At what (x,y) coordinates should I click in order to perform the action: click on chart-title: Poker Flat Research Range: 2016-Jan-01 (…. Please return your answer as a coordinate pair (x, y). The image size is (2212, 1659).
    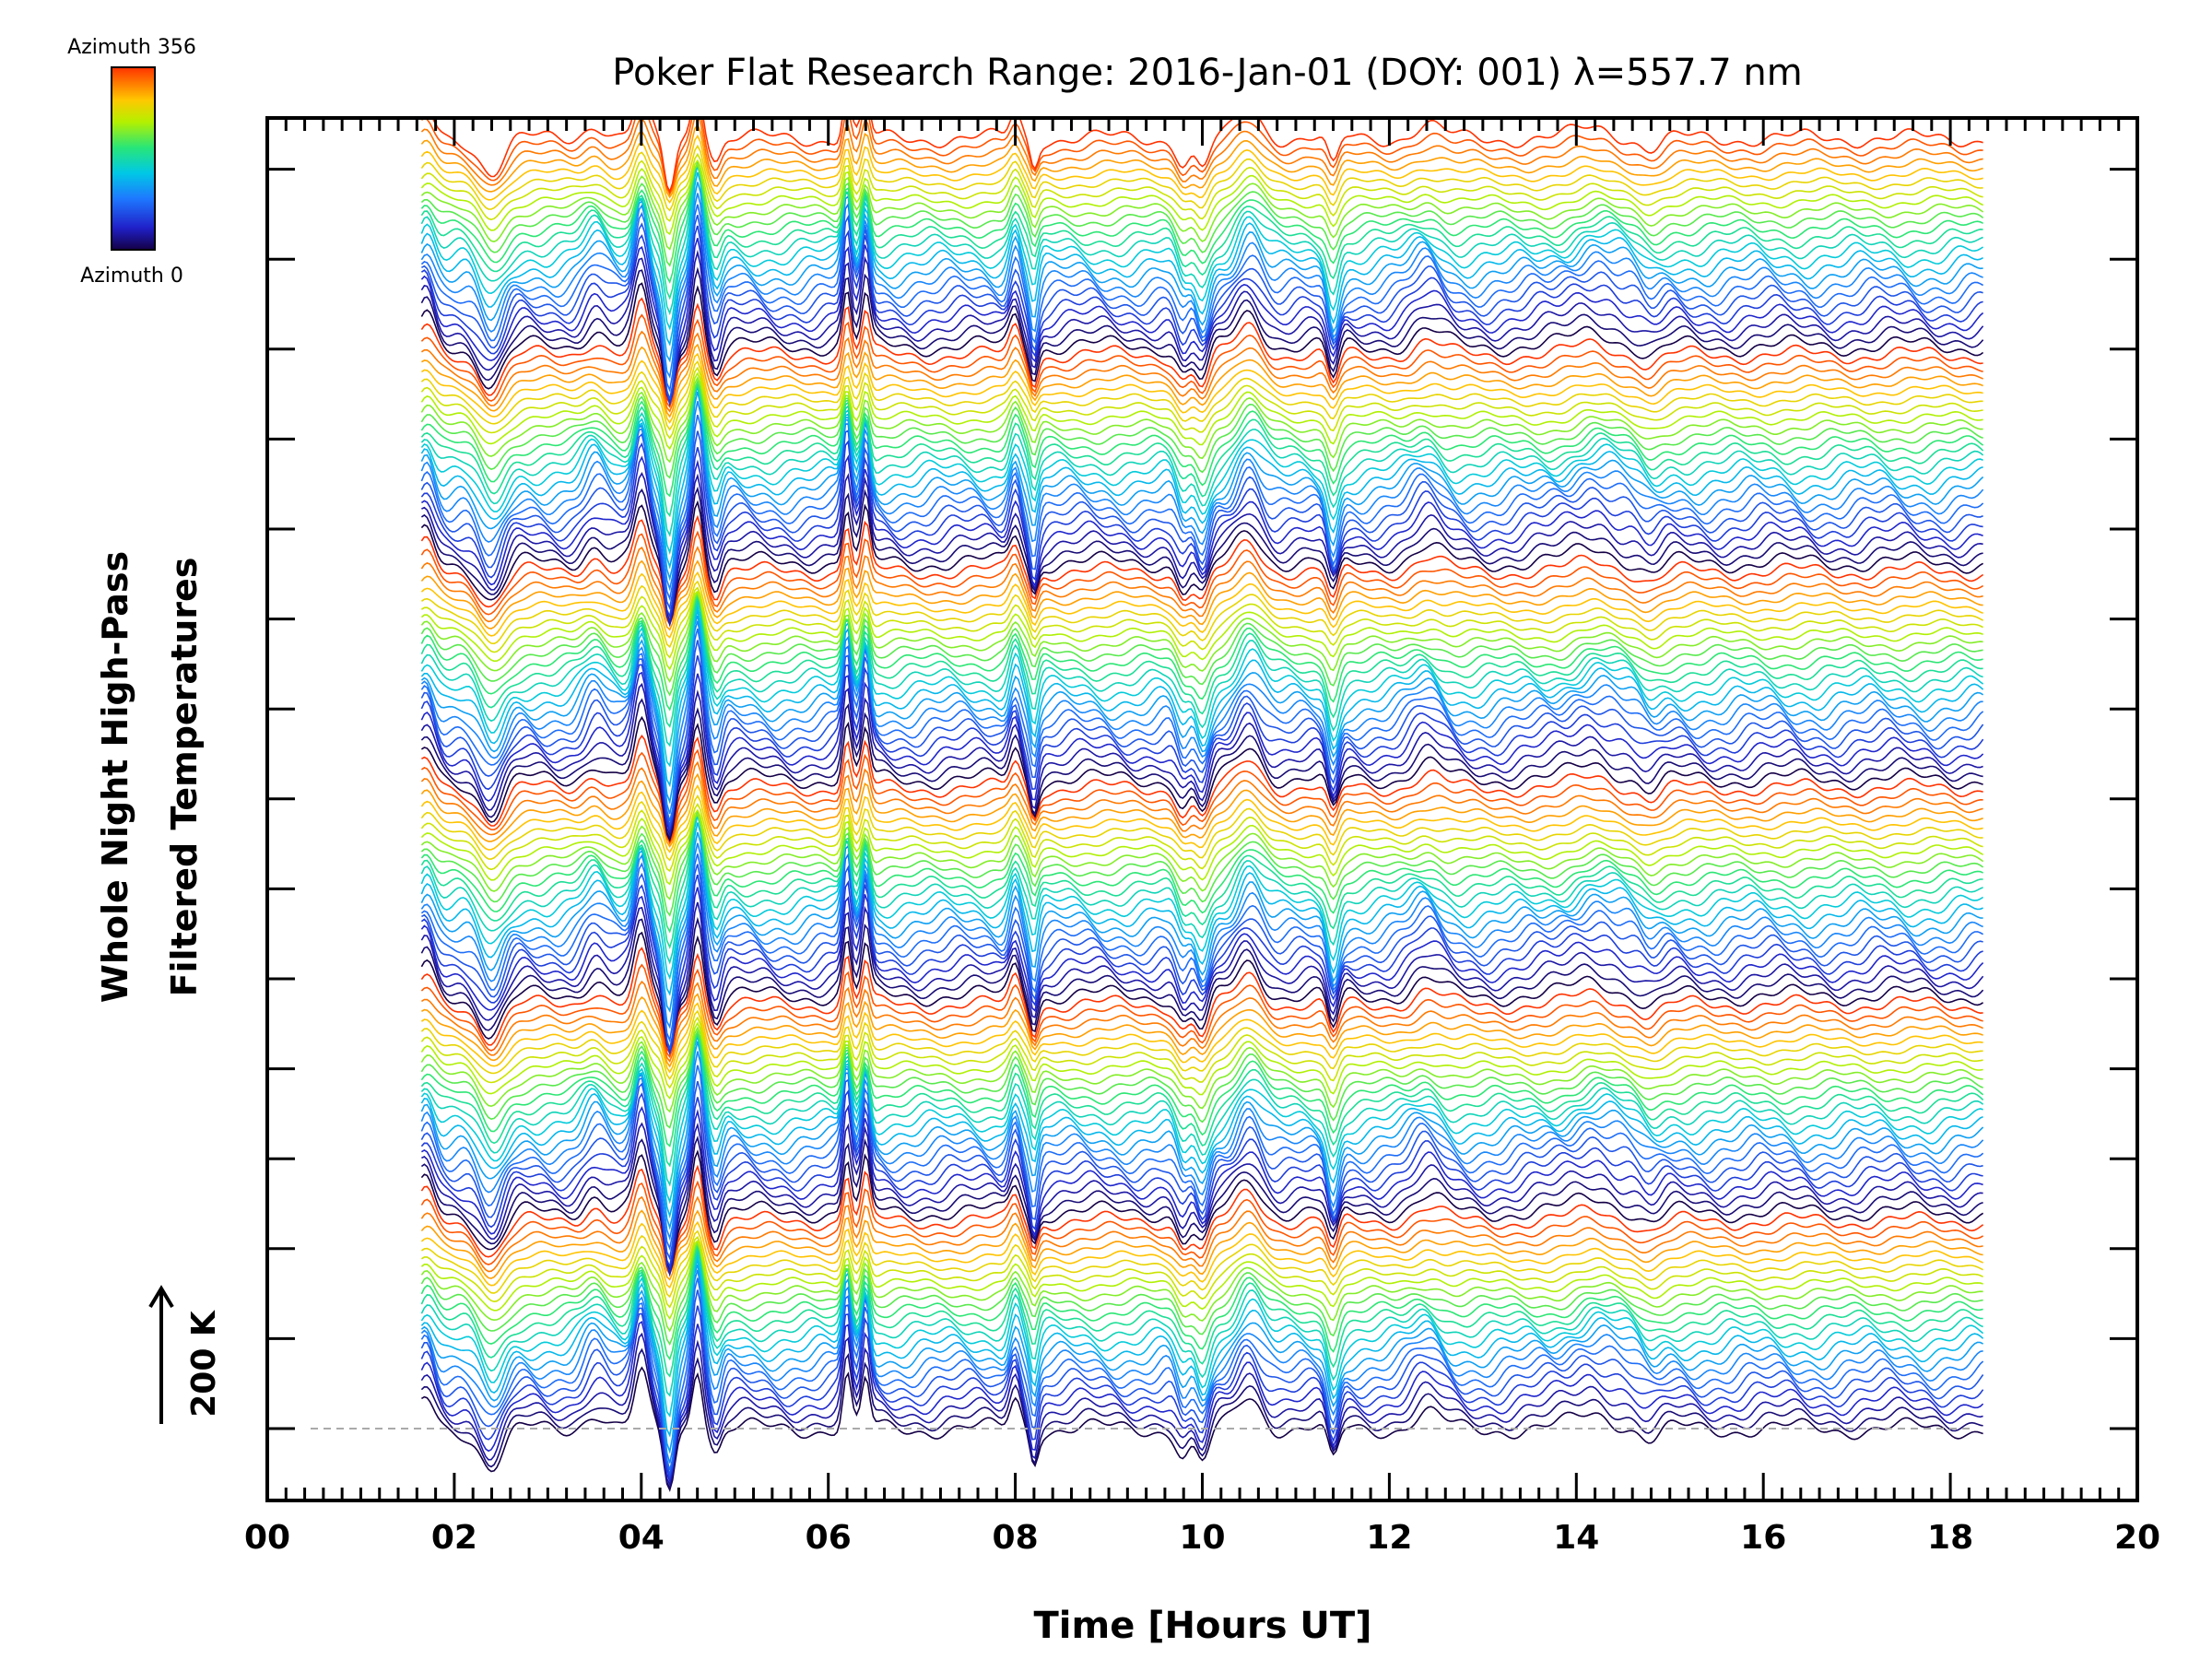
    Looking at the image, I should click on (1207, 73).